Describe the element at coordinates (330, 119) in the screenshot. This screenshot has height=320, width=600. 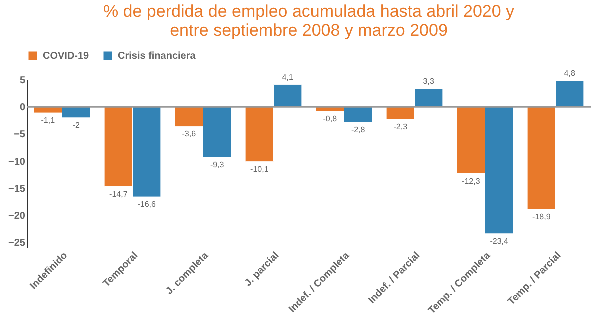
I see `data-label: -0,8` at that location.